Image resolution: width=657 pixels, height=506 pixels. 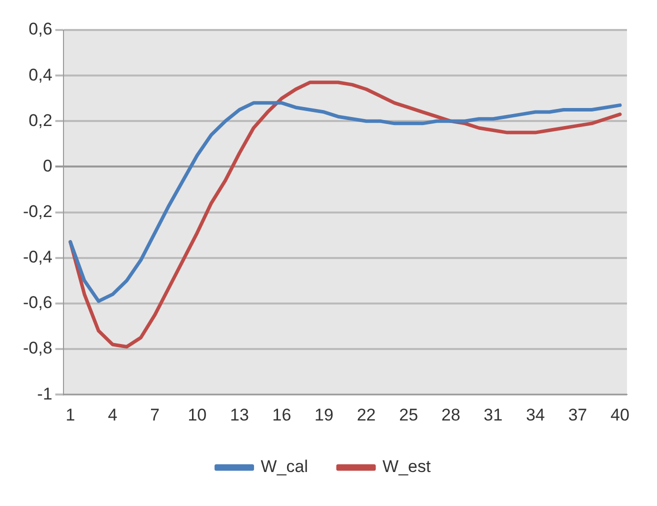 I want to click on x-tick-label: 13, so click(x=239, y=414).